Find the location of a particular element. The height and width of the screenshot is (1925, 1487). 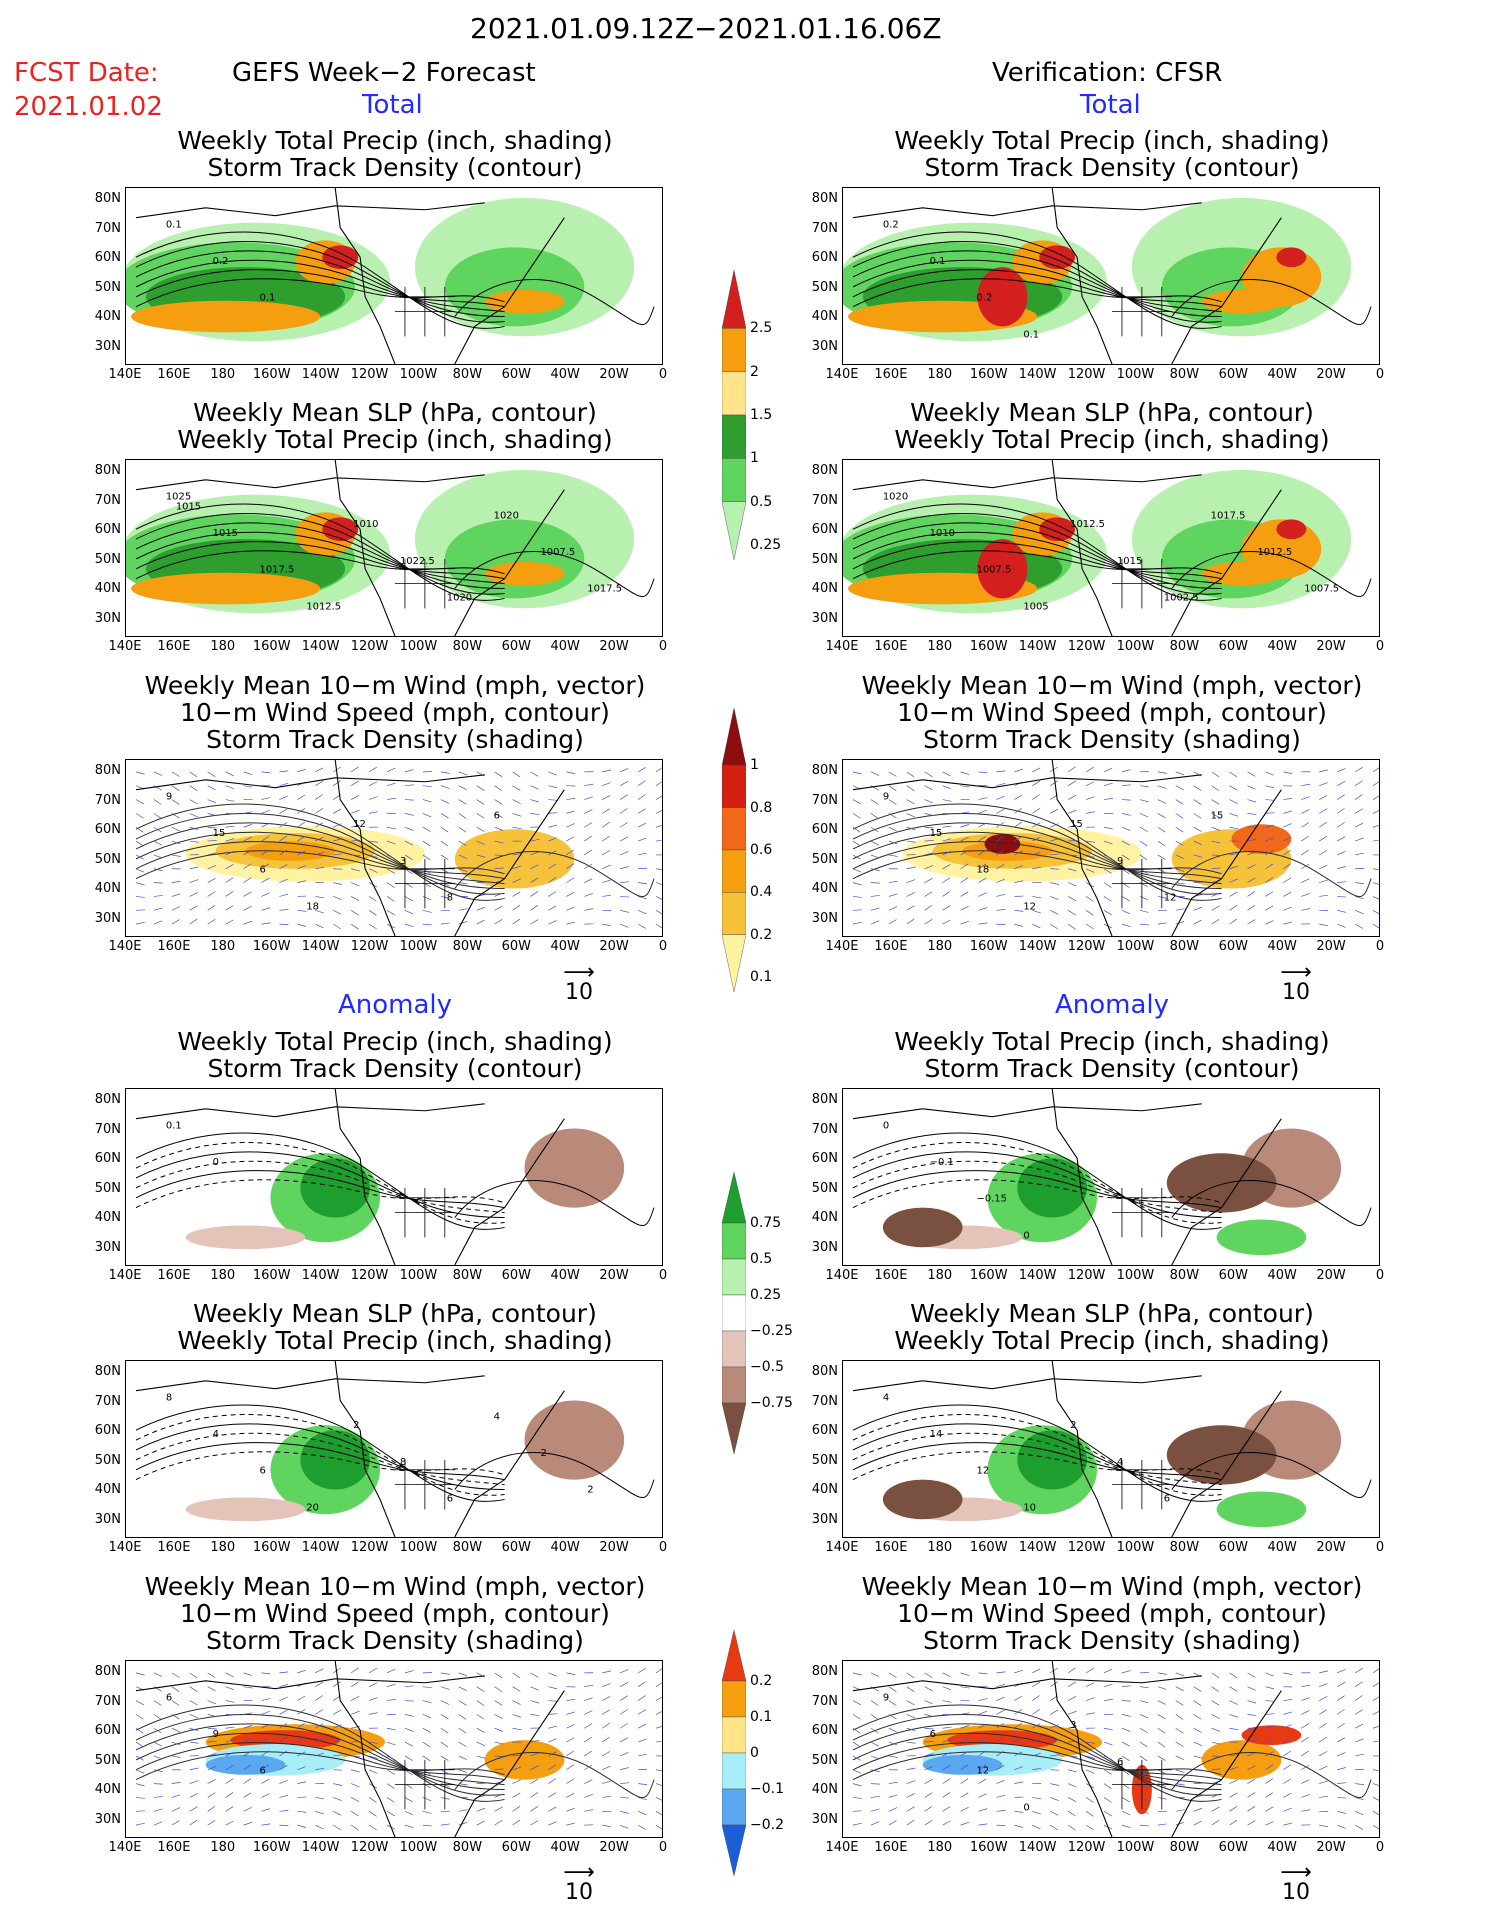

lon-label: 100W is located at coordinates (1135, 1847).